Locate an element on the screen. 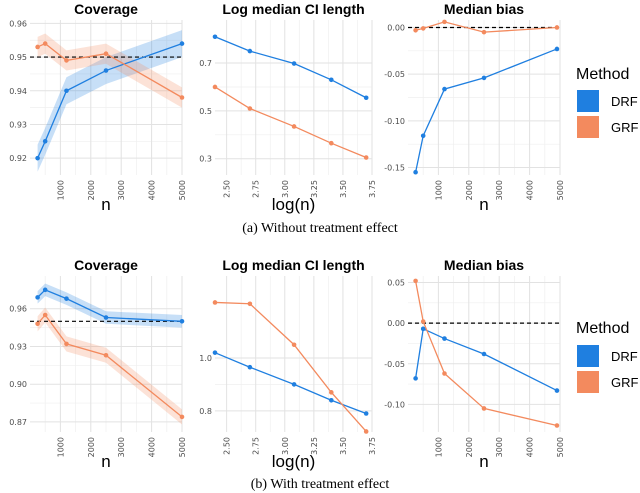 Image resolution: width=640 pixels, height=493 pixels. panel-4-xtick-label: 3000 is located at coordinates (121, 447).